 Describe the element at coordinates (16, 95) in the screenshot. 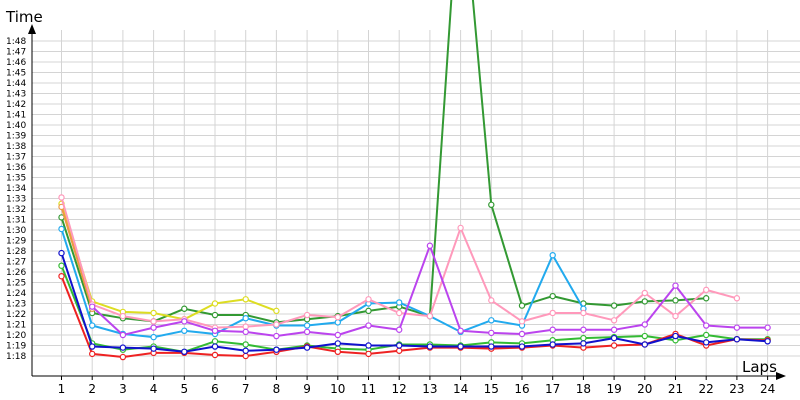

I see `y-tick-label: 1:43` at that location.